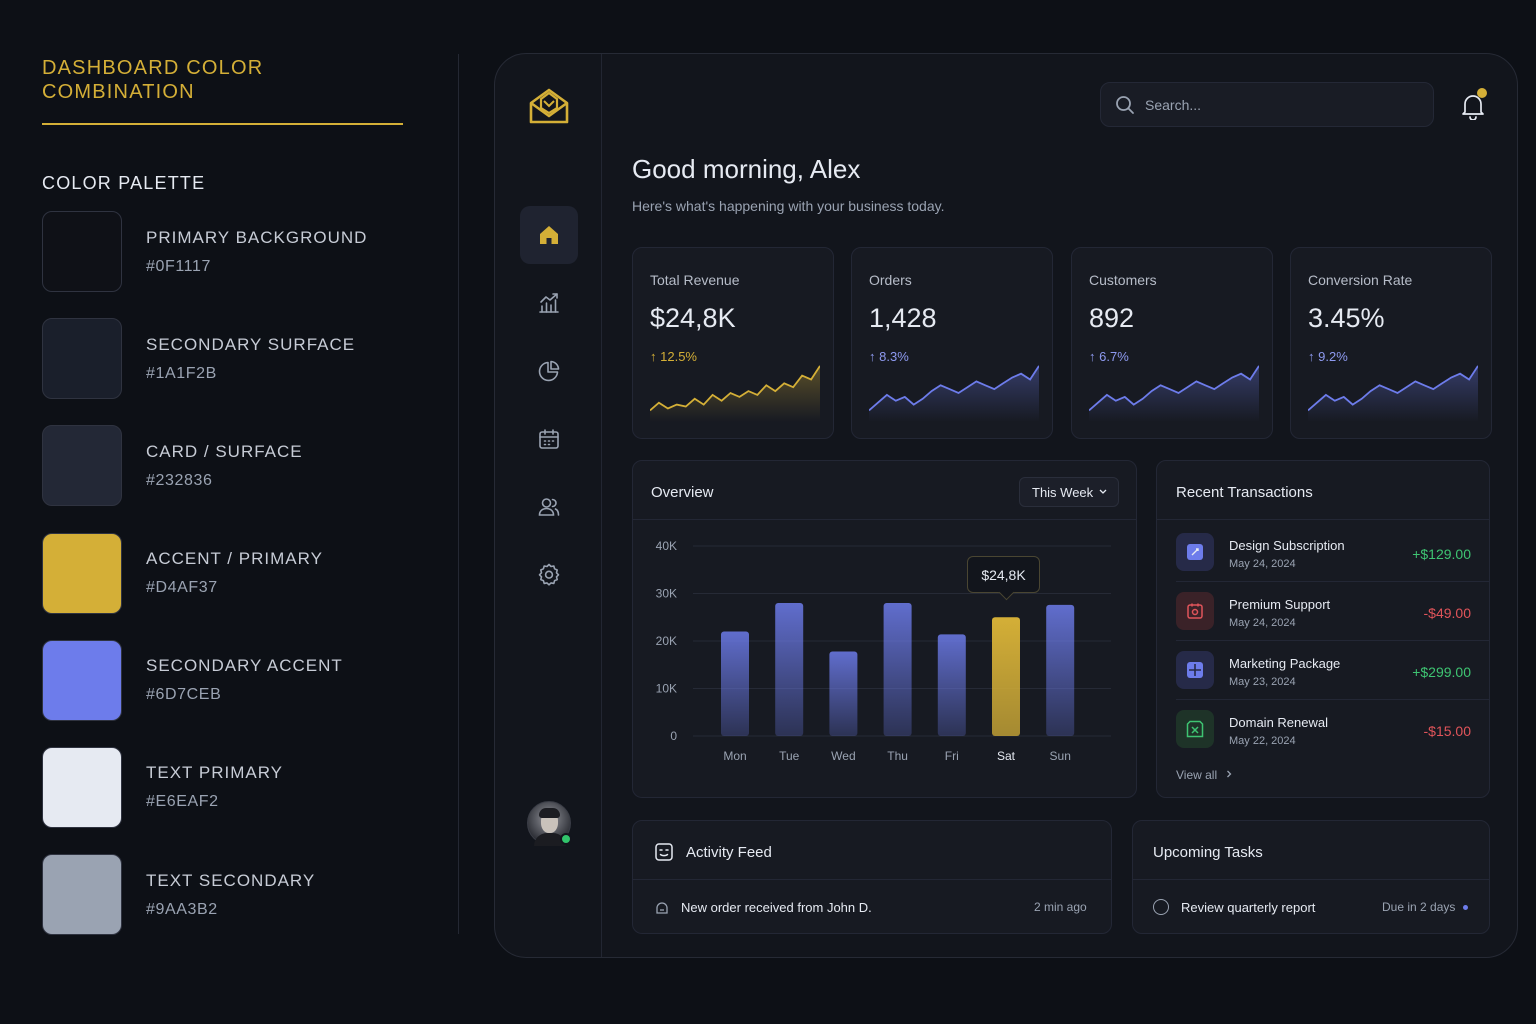 Image resolution: width=1536 pixels, height=1024 pixels. I want to click on card-divider, so click(1323, 519).